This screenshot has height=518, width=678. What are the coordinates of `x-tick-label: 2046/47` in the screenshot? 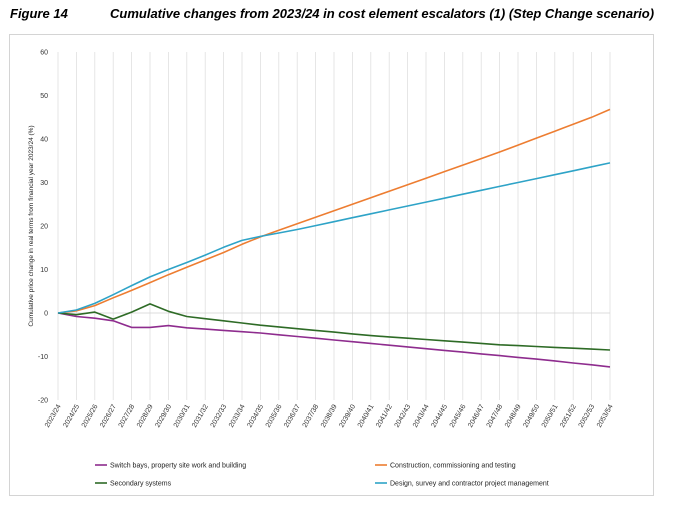 It's located at (476, 416).